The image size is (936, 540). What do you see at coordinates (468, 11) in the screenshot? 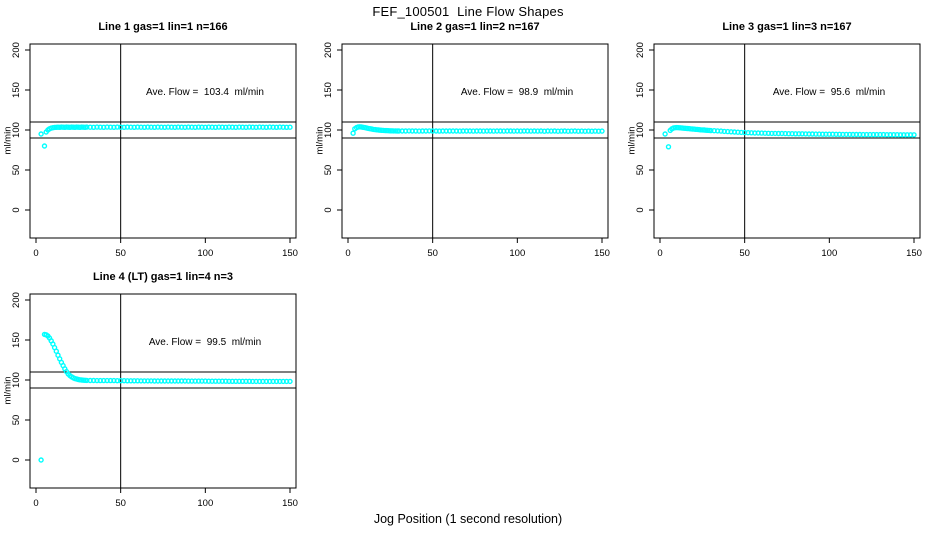
I see `figure-title: FEF_100501 Line Flow Shapes` at bounding box center [468, 11].